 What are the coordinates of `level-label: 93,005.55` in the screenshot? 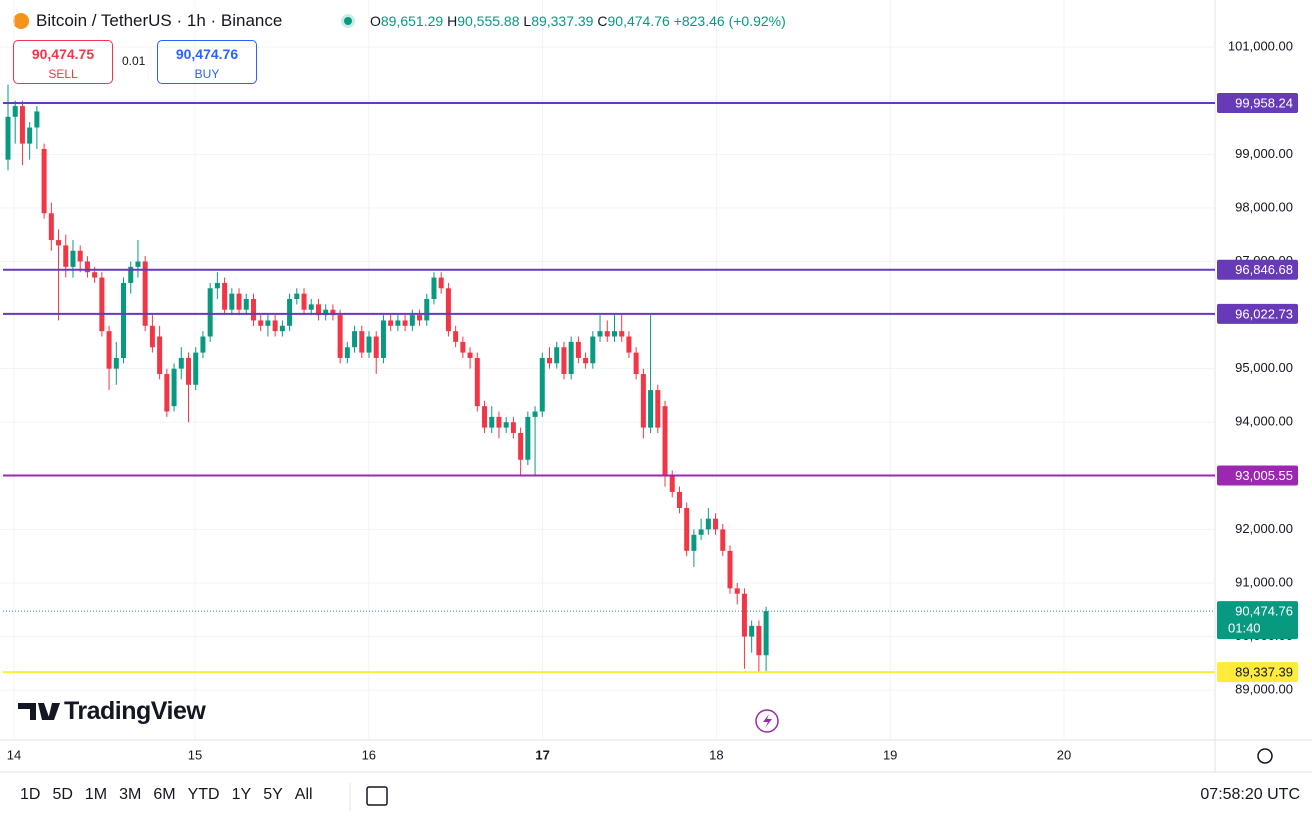 It's located at (1264, 475).